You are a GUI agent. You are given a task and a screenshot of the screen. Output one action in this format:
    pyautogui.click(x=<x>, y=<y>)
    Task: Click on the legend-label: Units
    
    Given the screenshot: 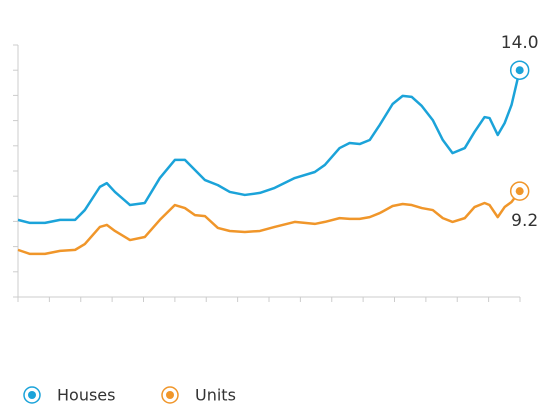 What is the action you would take?
    pyautogui.click(x=215, y=395)
    